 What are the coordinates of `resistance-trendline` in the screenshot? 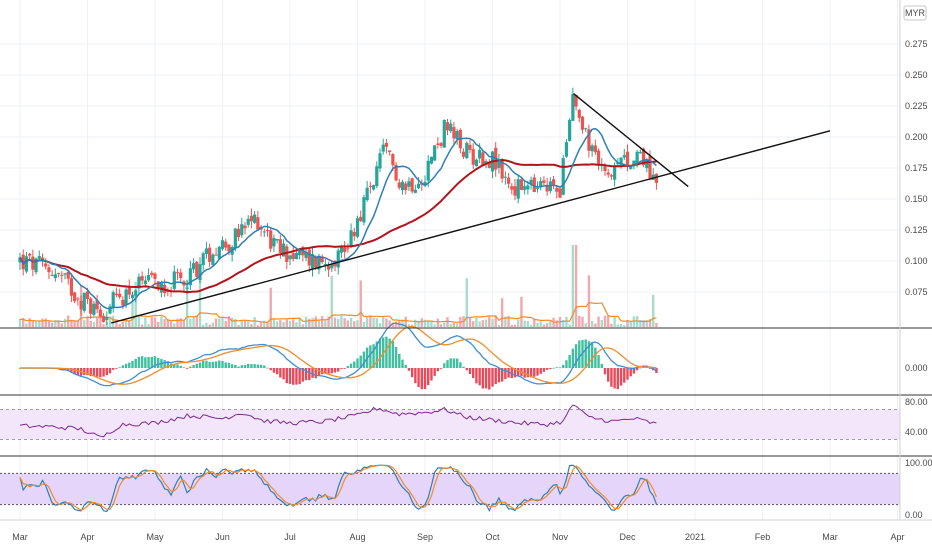 It's located at (631, 140).